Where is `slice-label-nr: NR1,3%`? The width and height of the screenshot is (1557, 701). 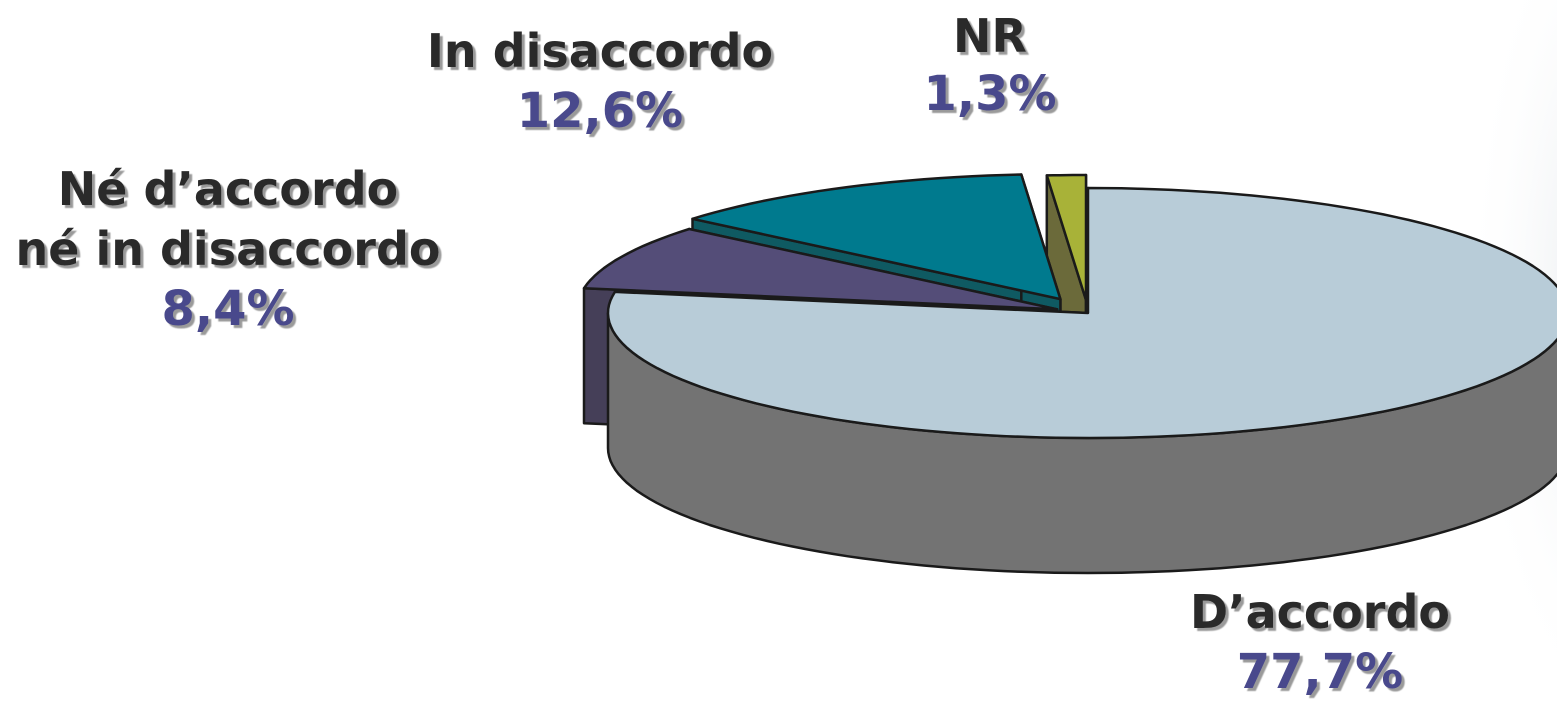
slice-label-nr: NR1,3% is located at coordinates (989, 65).